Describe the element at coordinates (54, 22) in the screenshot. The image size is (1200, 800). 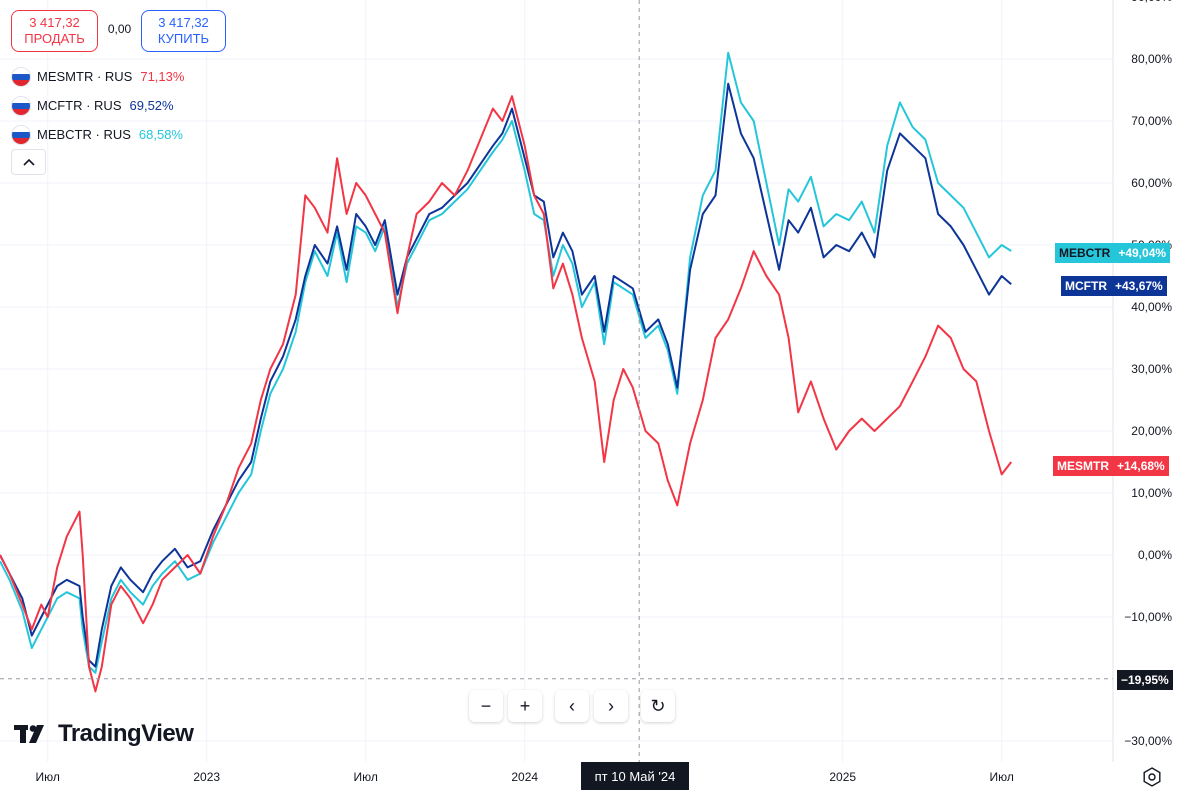
I see `sell-price: 3 417,32` at that location.